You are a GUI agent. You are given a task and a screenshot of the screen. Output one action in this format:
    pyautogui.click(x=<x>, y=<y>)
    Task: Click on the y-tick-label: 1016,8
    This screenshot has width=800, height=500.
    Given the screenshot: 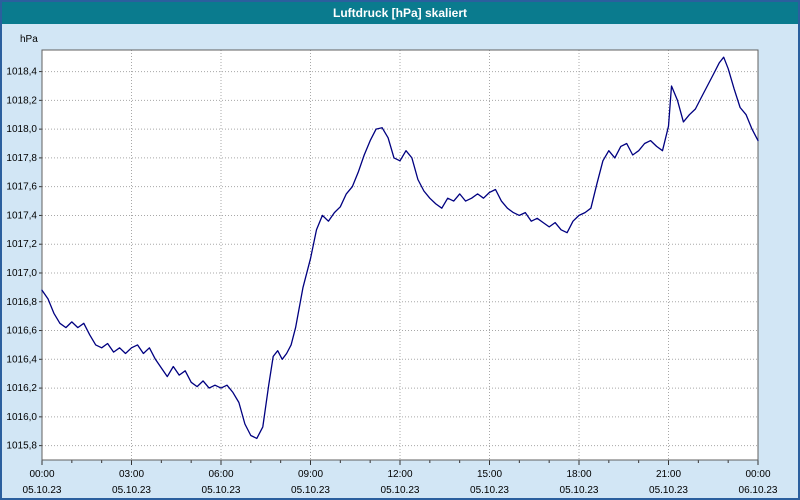 What is the action you would take?
    pyautogui.click(x=21, y=302)
    